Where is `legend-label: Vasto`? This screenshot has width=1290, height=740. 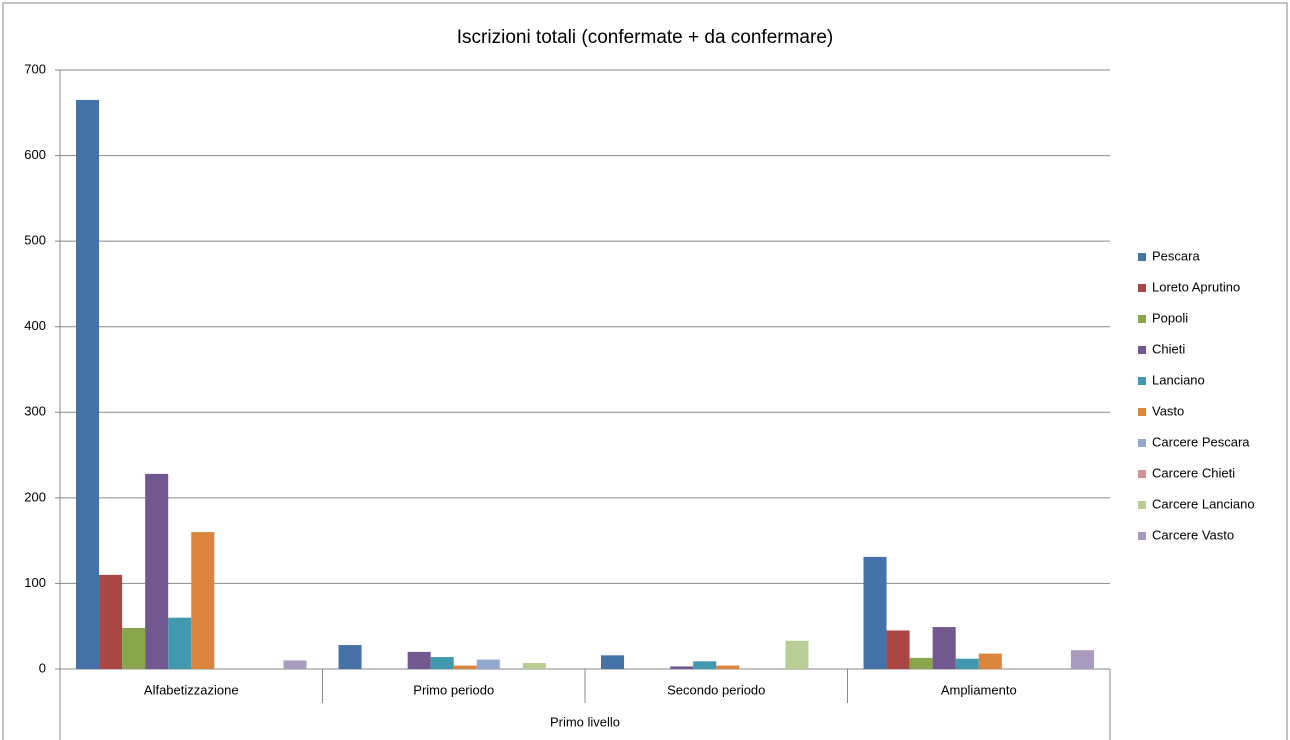 legend-label: Vasto is located at coordinates (1168, 410).